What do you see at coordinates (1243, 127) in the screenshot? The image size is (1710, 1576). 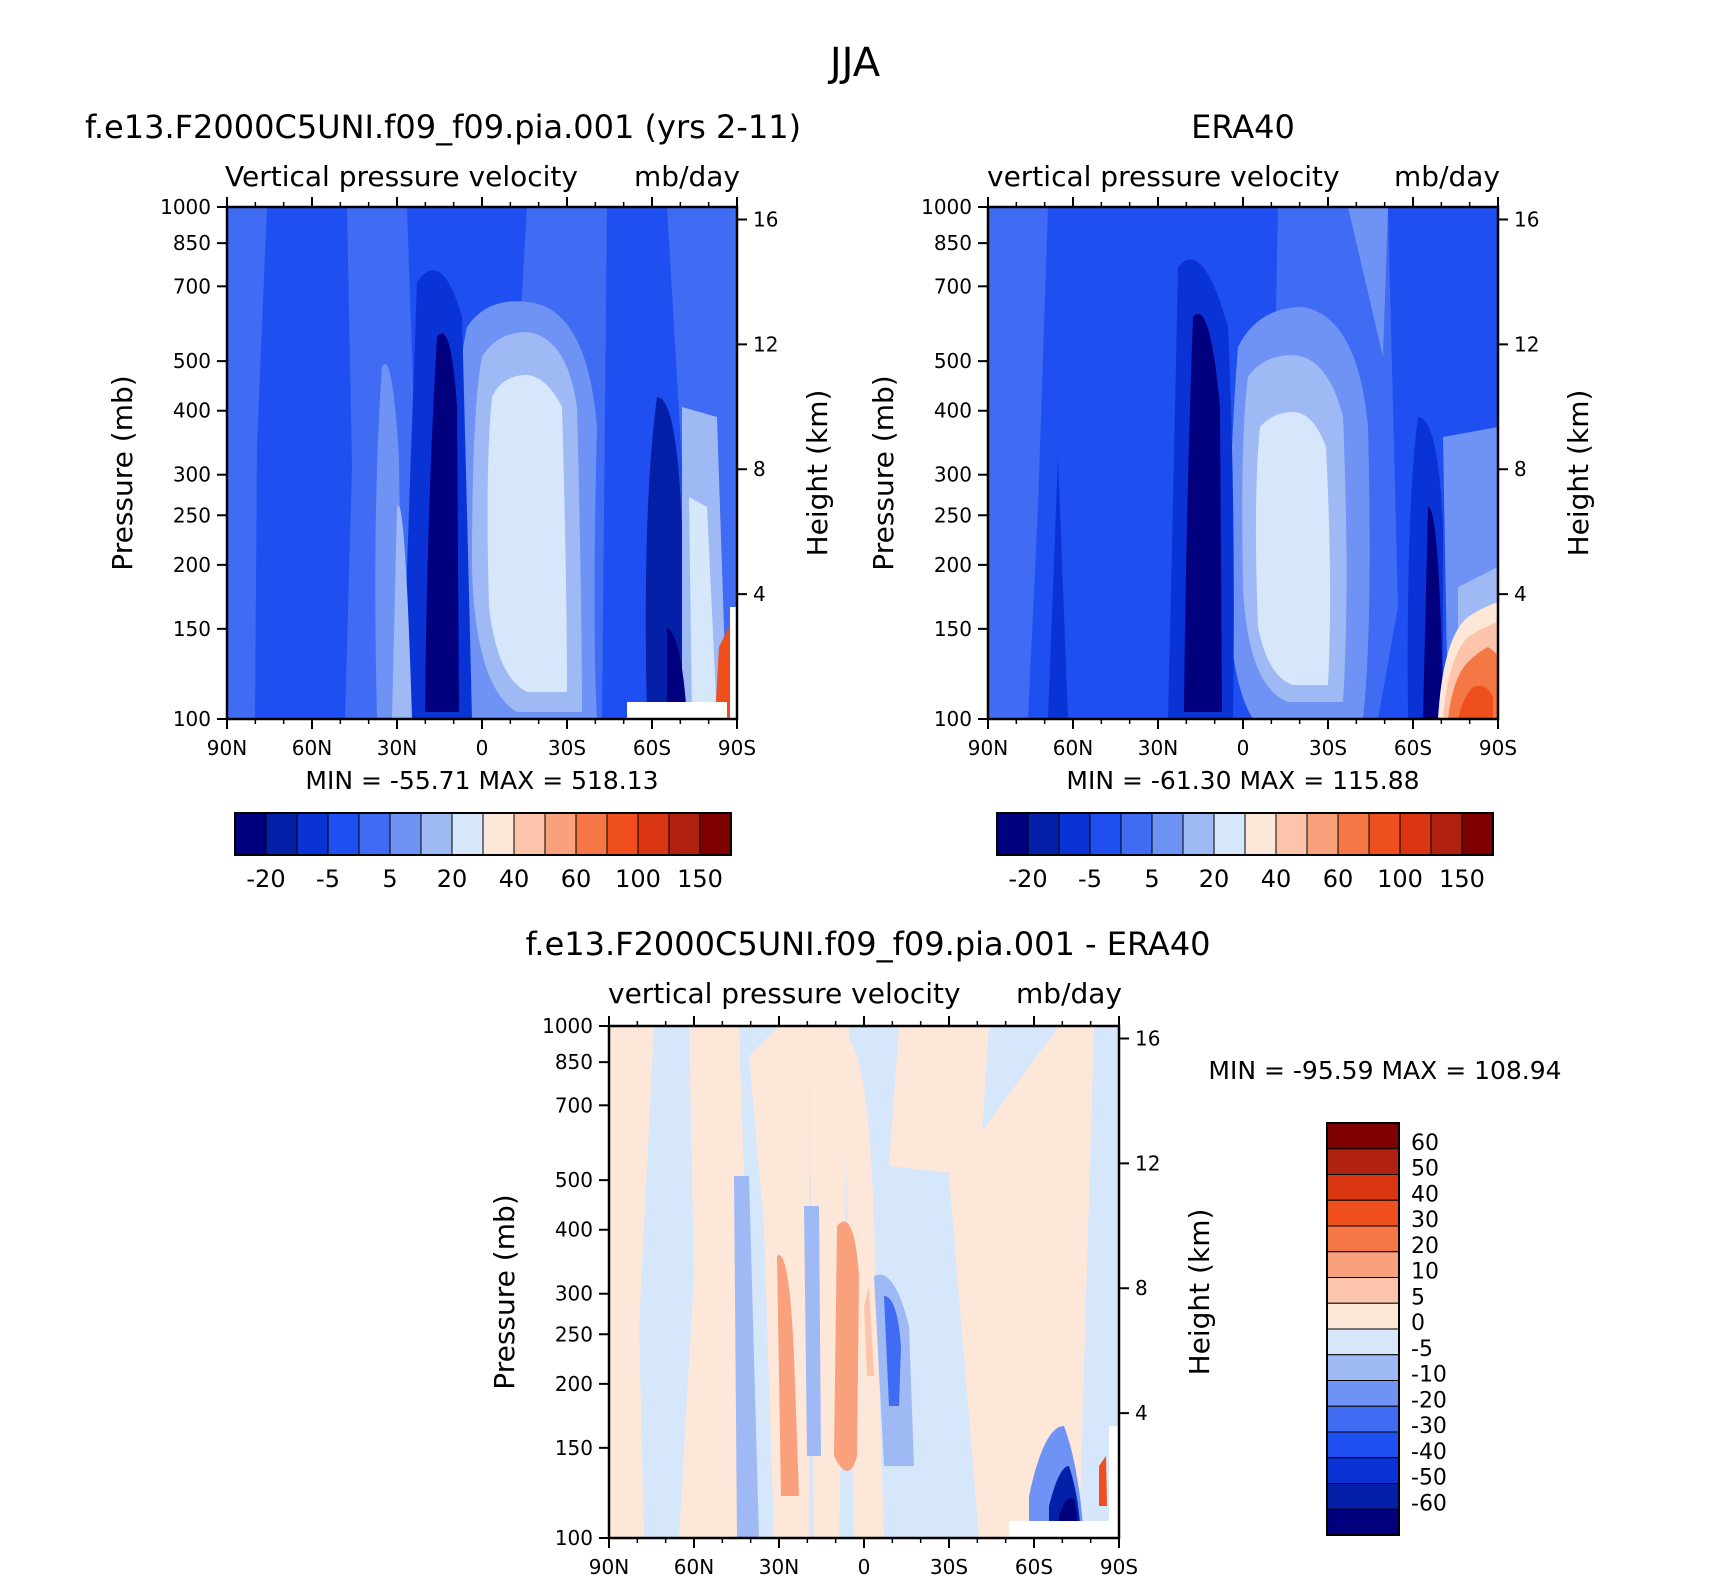 I see `panel-era40-title: ERA40` at bounding box center [1243, 127].